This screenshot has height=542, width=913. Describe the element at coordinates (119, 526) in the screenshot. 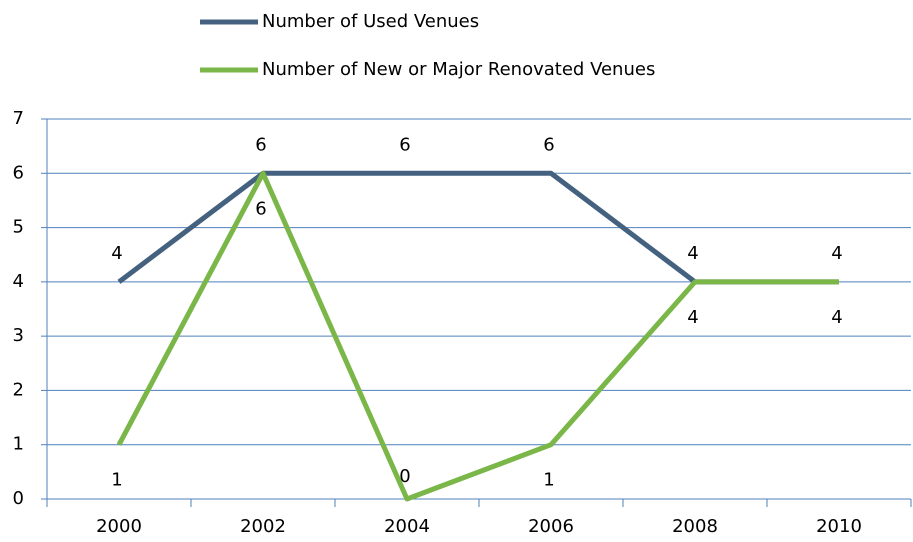

I see `x-tick-label: 2000` at that location.